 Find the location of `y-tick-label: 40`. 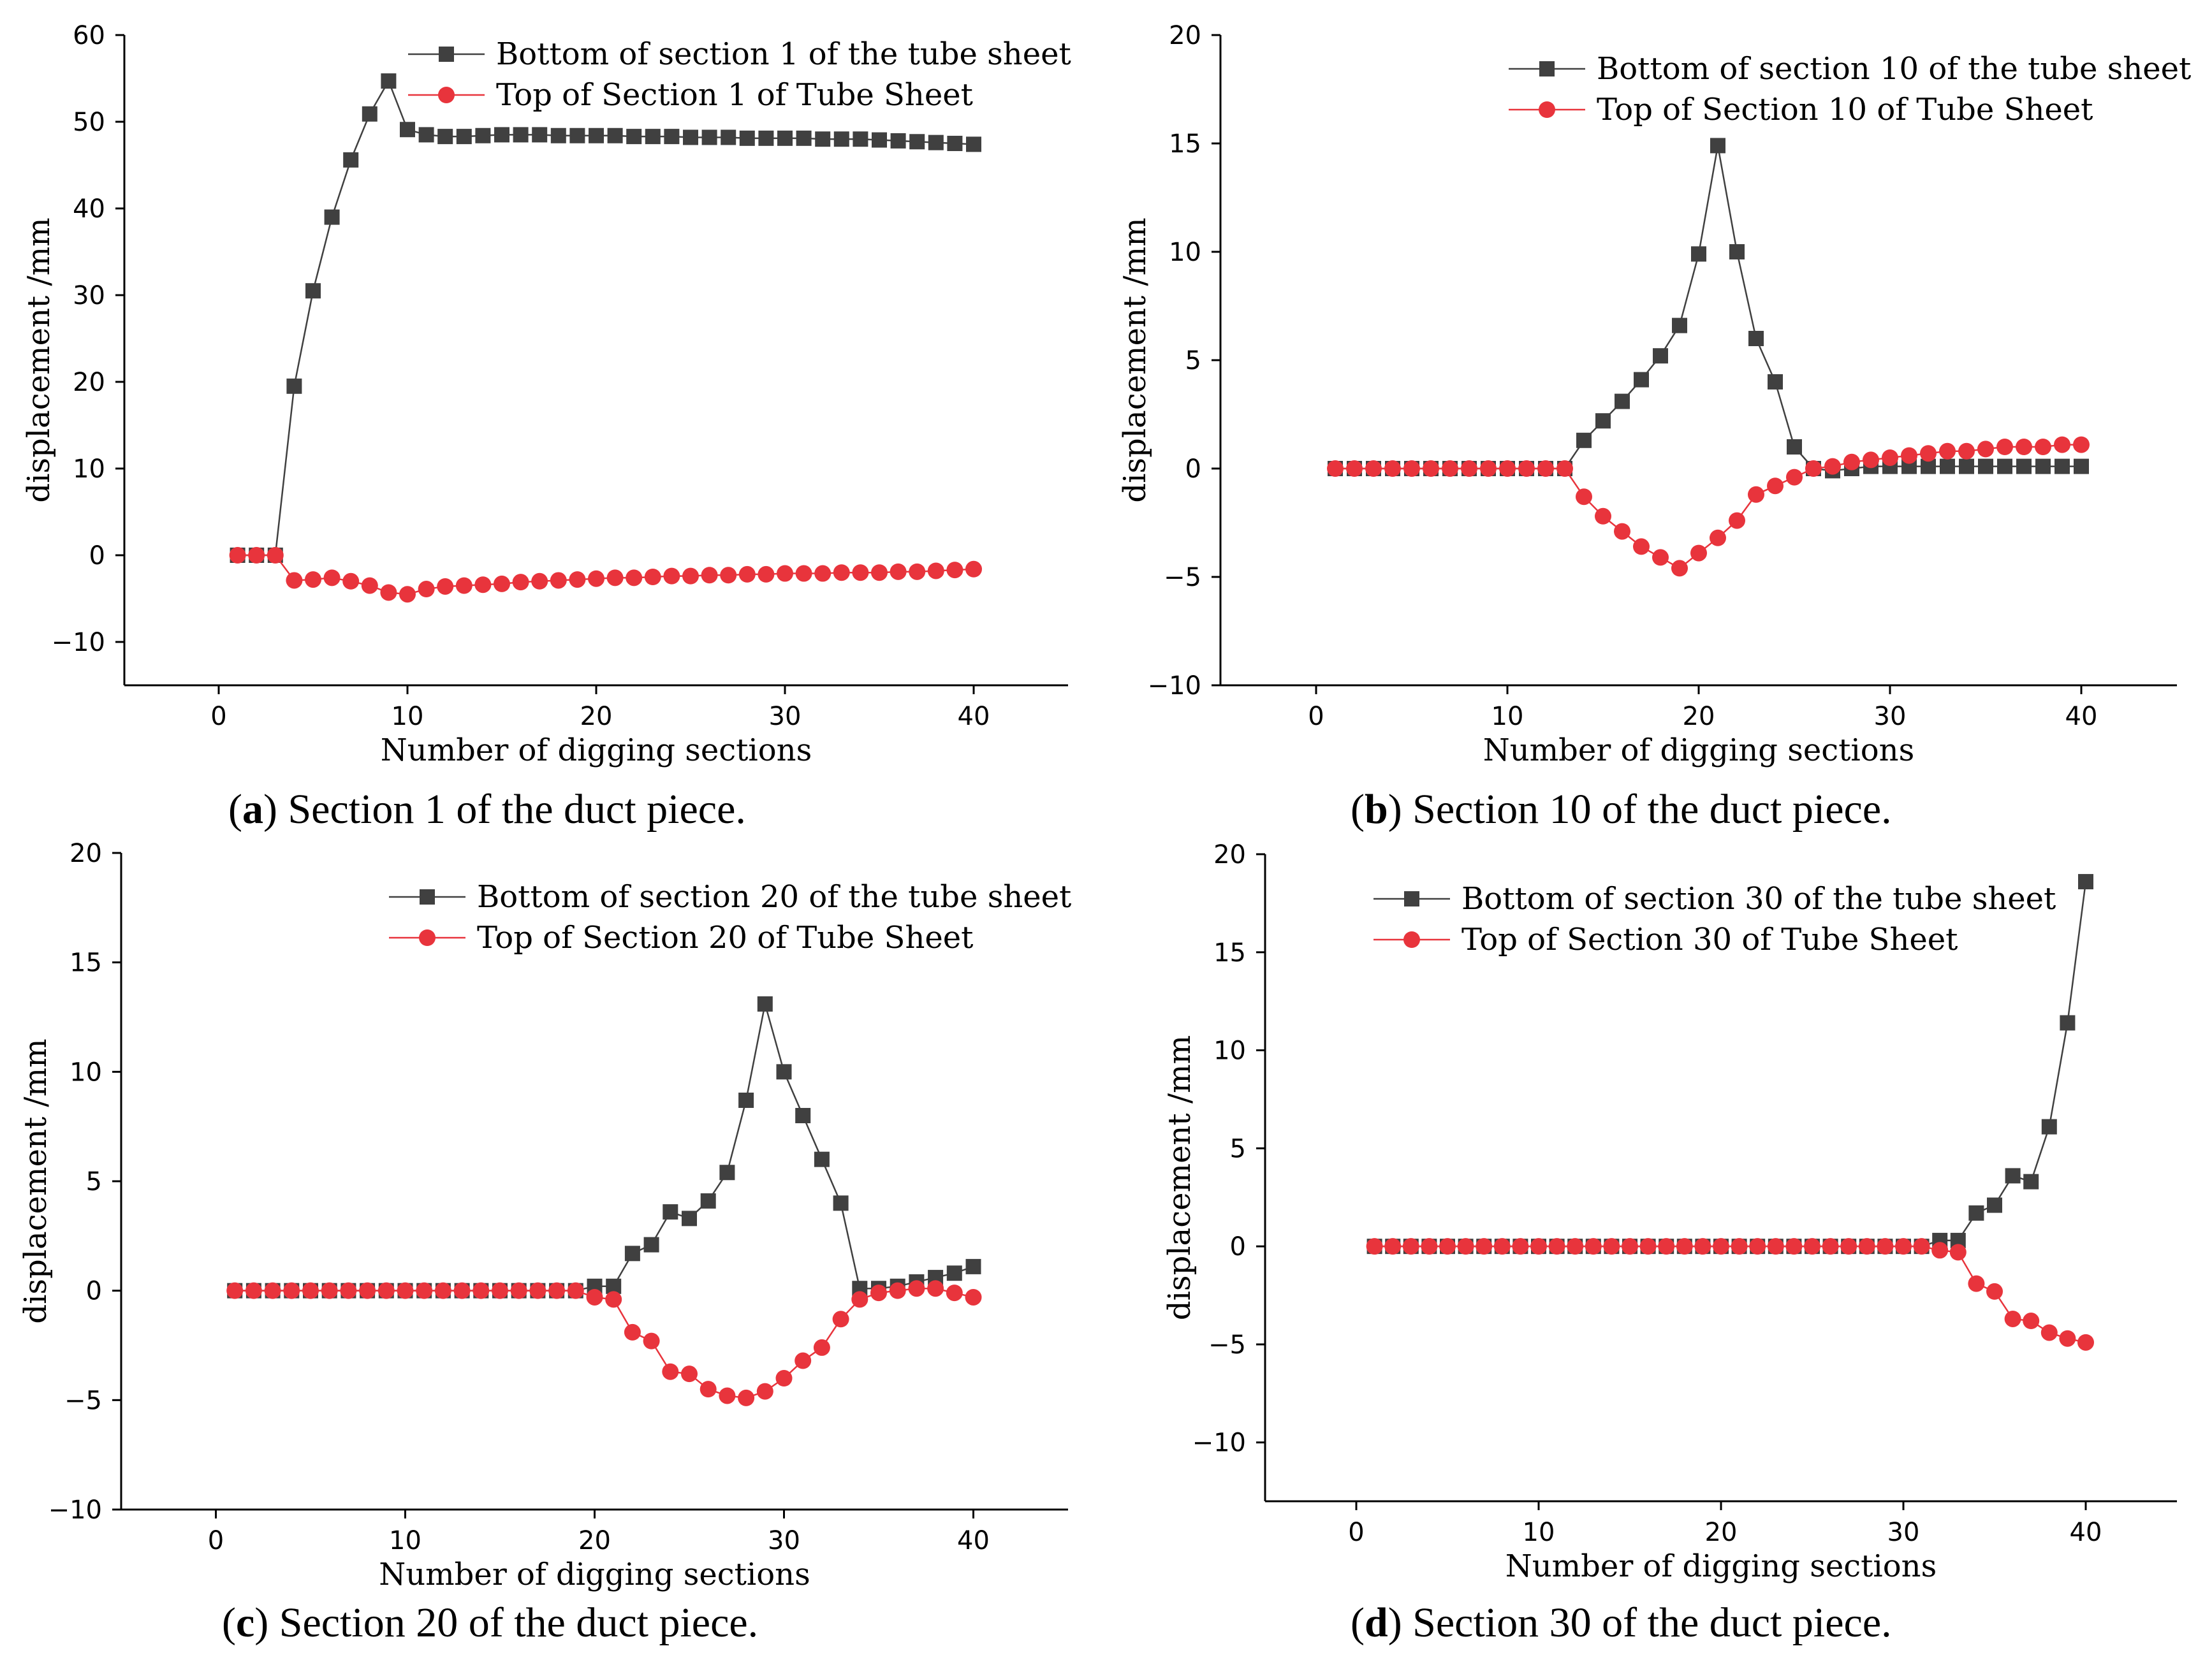

y-tick-label: 40 is located at coordinates (89, 209).